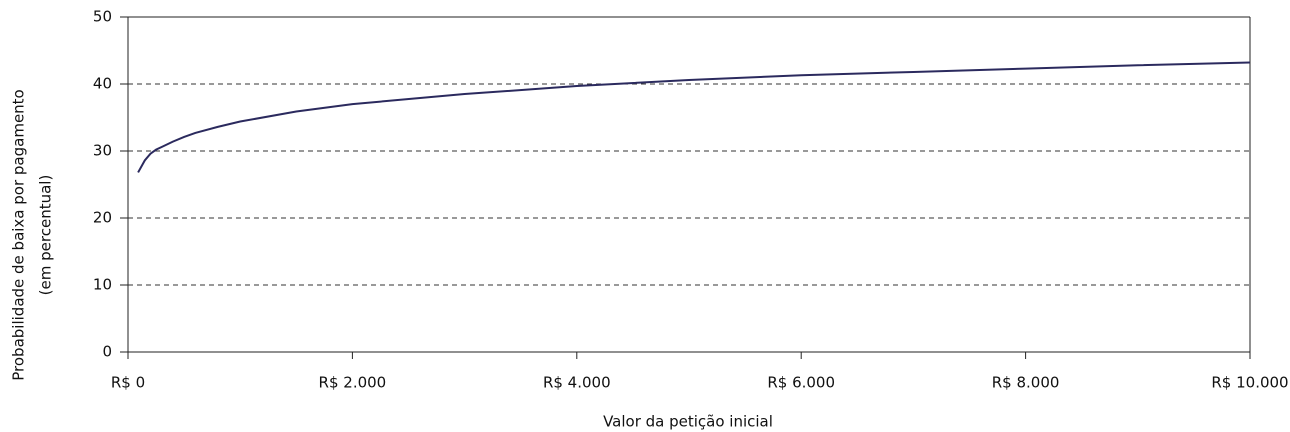 The height and width of the screenshot is (432, 1290). Describe the element at coordinates (102, 285) in the screenshot. I see `y-tick-label: 10` at that location.